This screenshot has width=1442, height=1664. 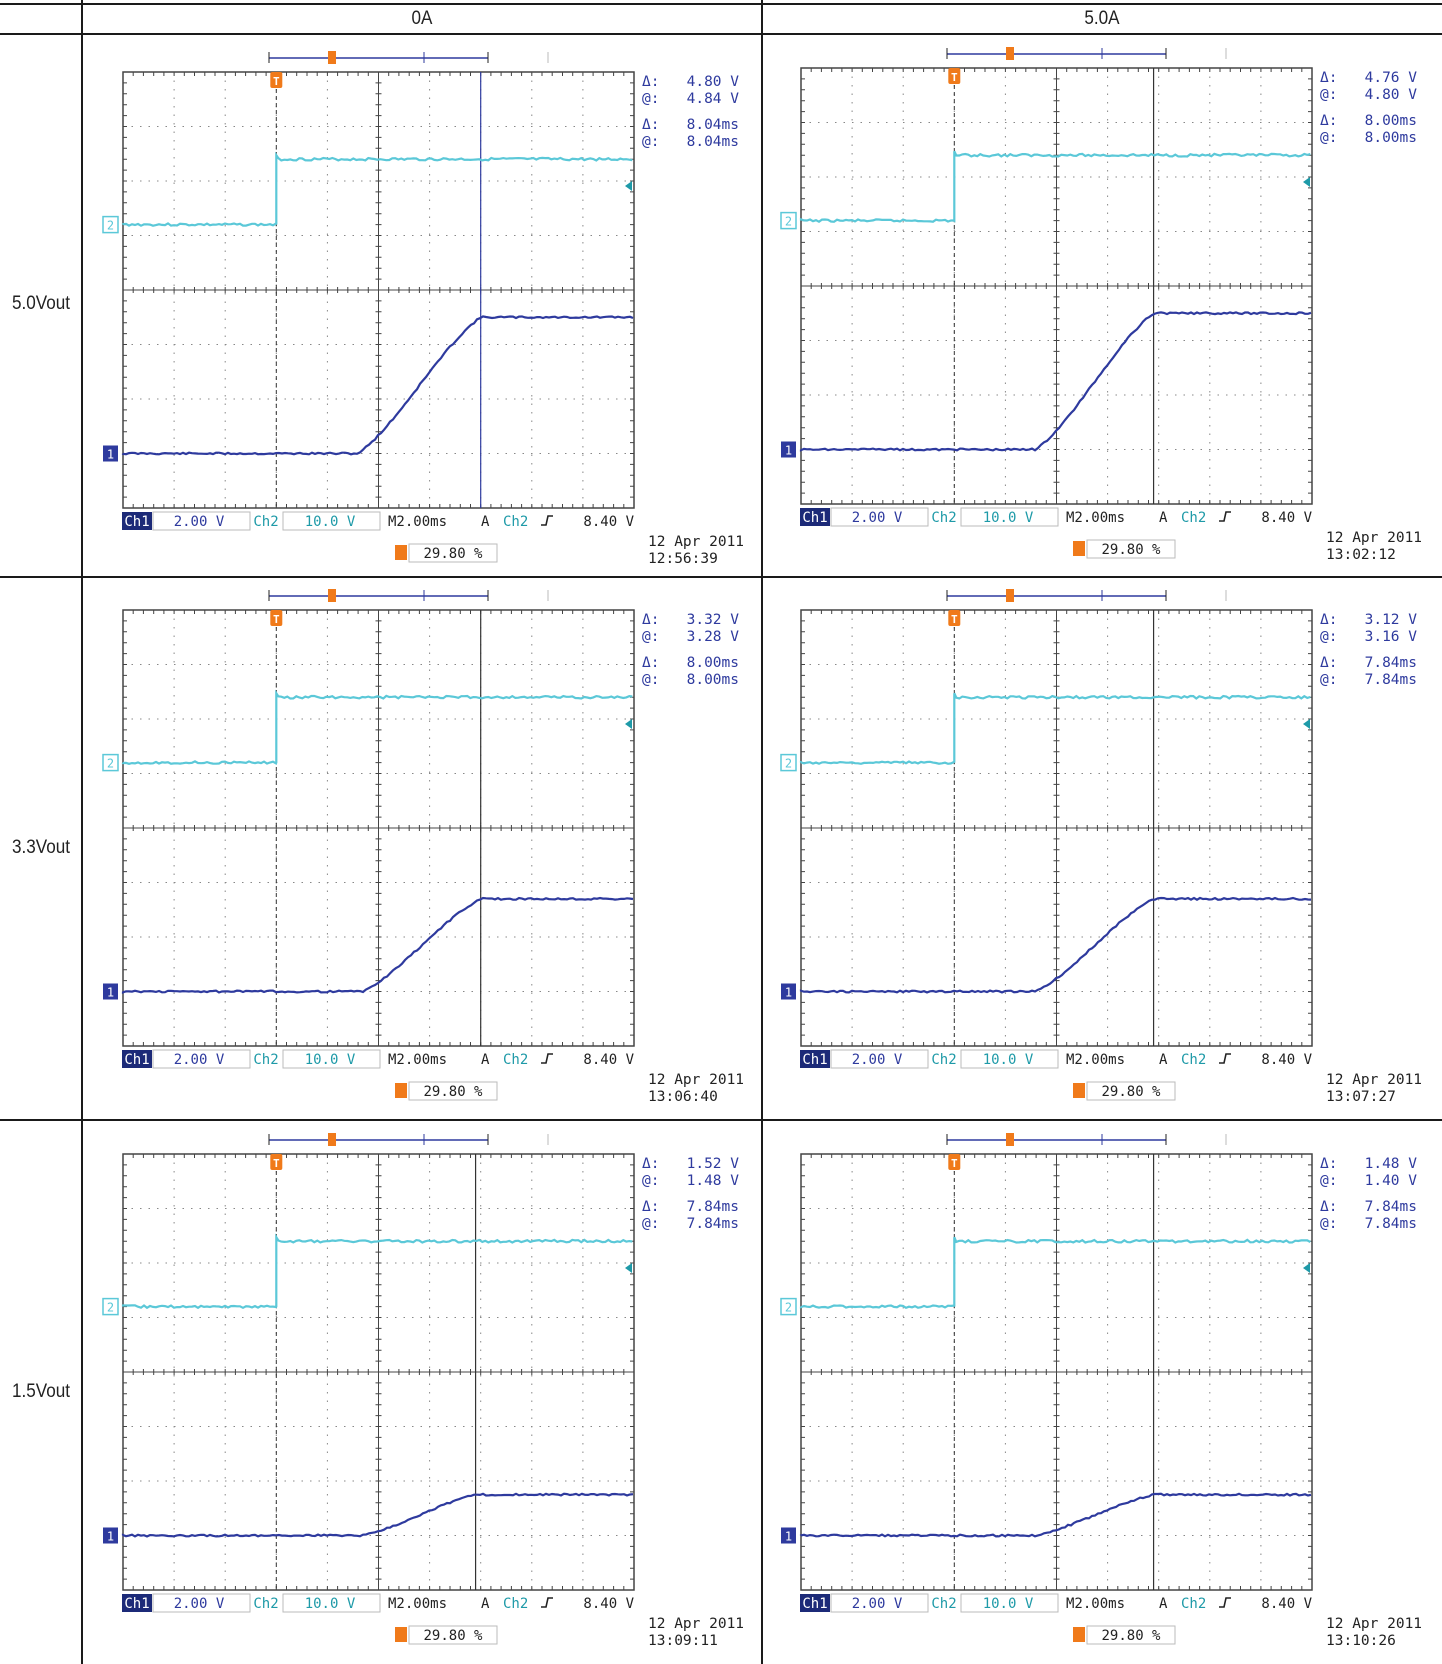 I want to click on capture-time: 13:02:12, so click(x=1361, y=555).